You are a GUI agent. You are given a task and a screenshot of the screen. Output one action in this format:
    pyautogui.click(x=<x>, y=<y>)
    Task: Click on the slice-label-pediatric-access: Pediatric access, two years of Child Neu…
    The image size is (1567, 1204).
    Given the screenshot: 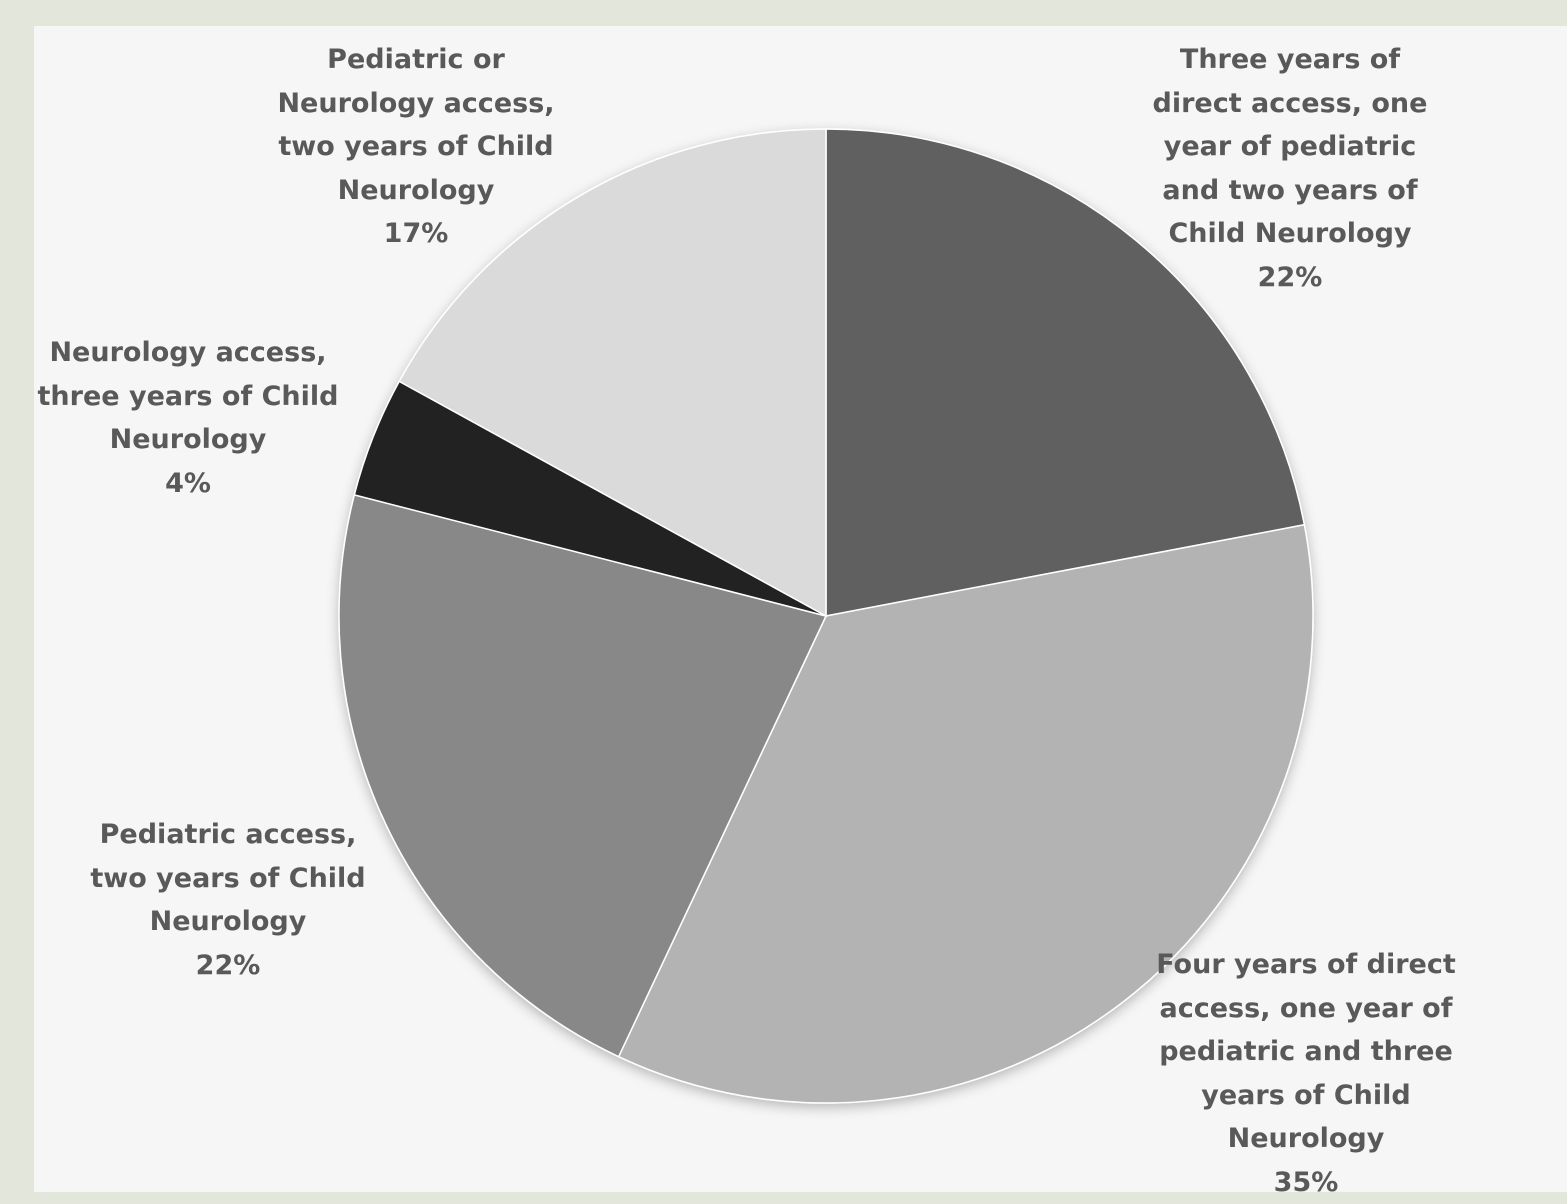 What is the action you would take?
    pyautogui.click(x=228, y=900)
    